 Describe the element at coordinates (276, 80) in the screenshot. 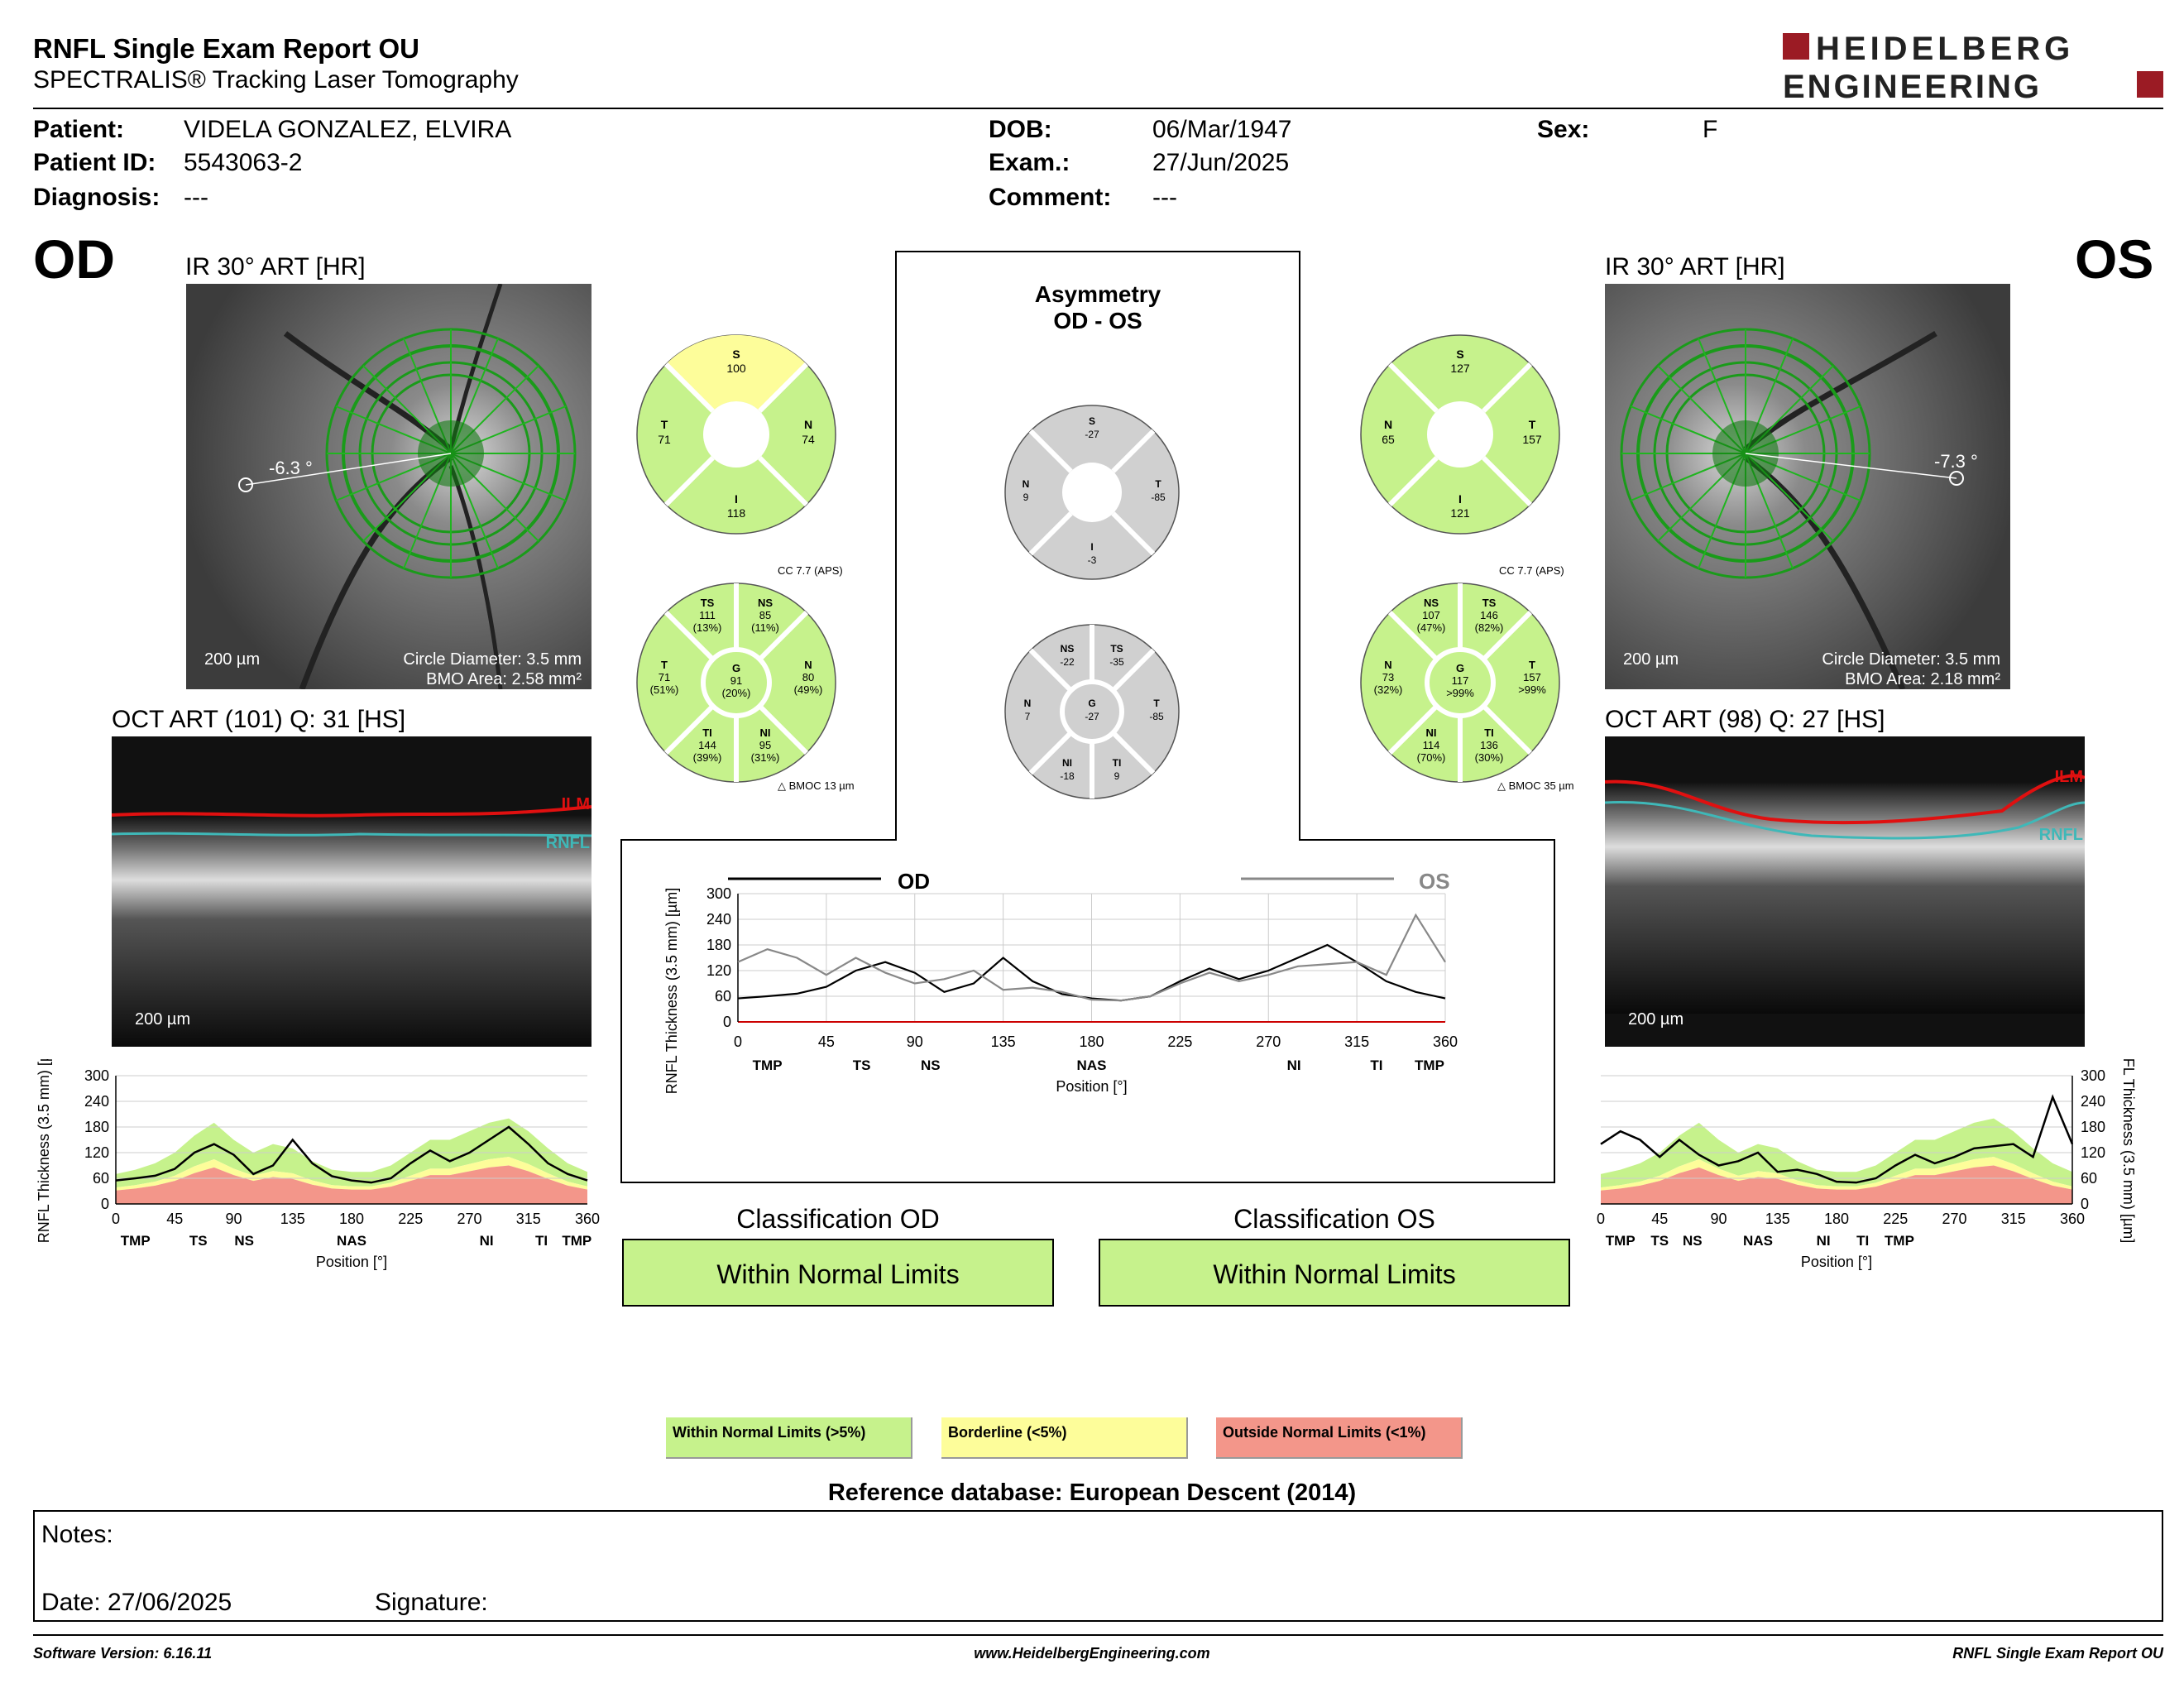

I see `report-subtitle: SPECTRALIS® Tracking Laser Tomography` at that location.